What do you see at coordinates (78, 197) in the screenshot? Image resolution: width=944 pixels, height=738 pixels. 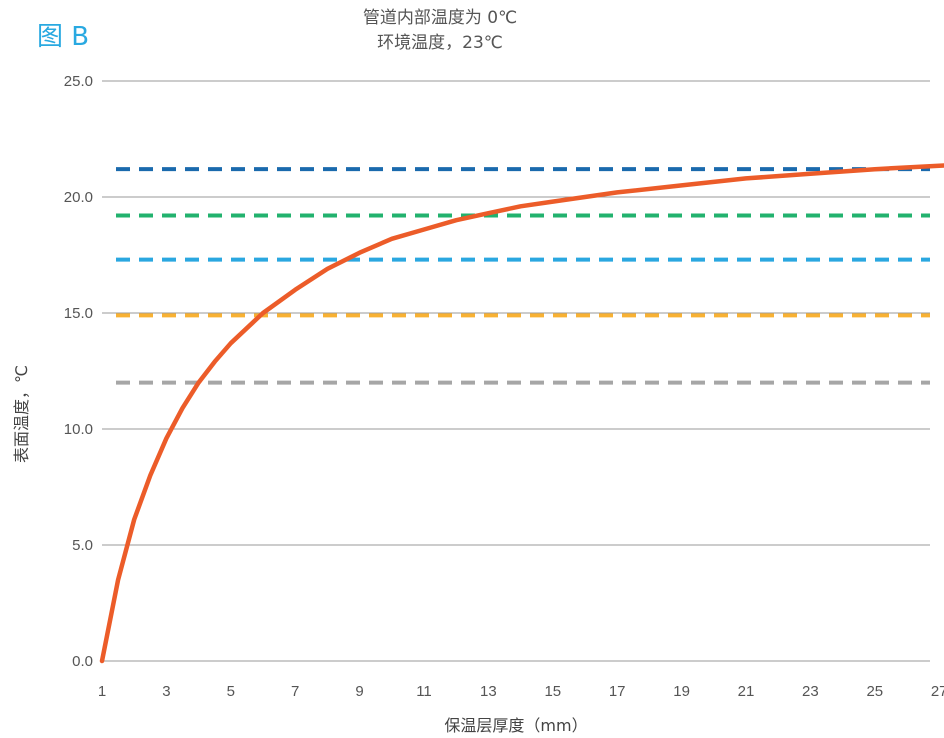 I see `y-tick-label: 20.0` at bounding box center [78, 197].